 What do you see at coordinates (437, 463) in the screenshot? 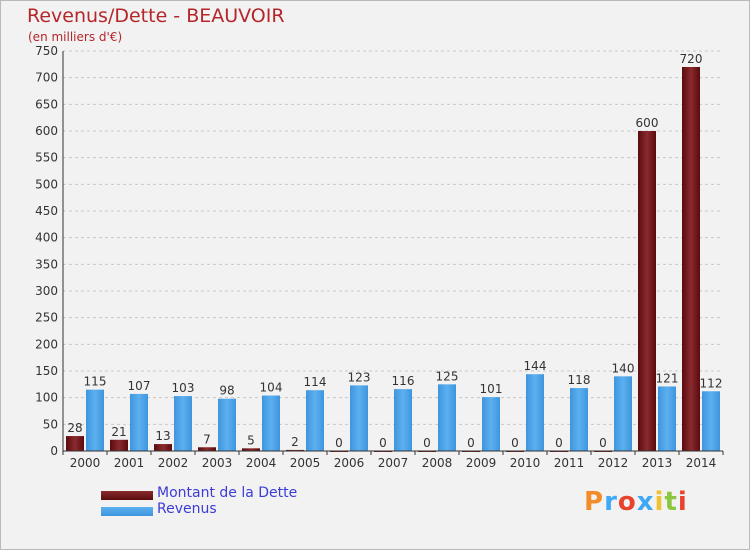
I see `x-tick-label: 2008` at bounding box center [437, 463].